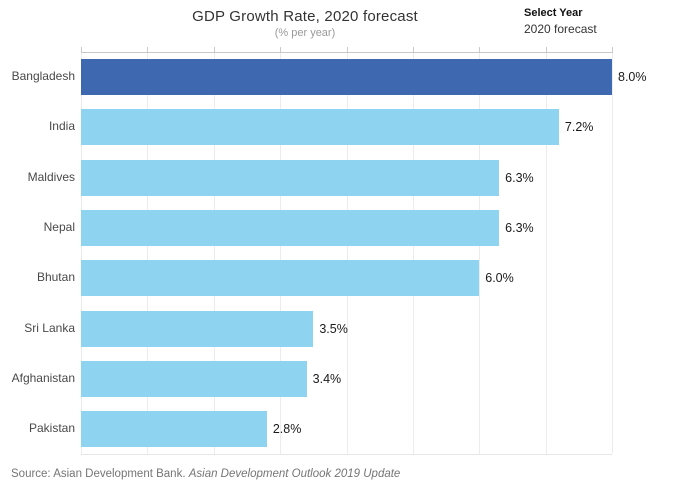 This screenshot has width=680, height=497. What do you see at coordinates (287, 429) in the screenshot?
I see `value-label: 2.8%` at bounding box center [287, 429].